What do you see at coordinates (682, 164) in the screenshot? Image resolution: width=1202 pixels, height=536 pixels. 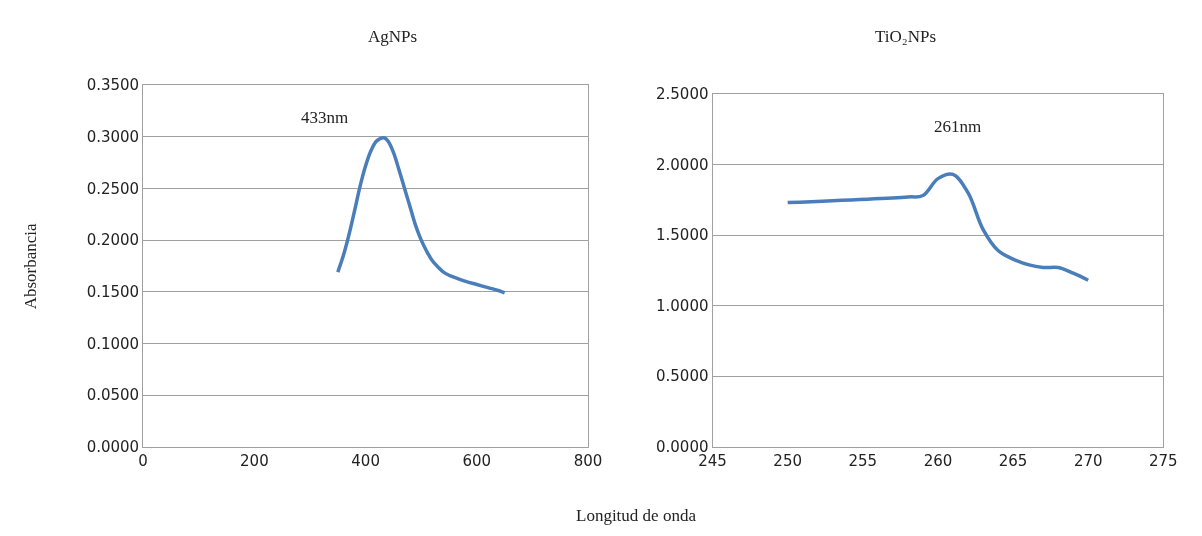 I see `y-tick-label: 2.0000` at bounding box center [682, 164].